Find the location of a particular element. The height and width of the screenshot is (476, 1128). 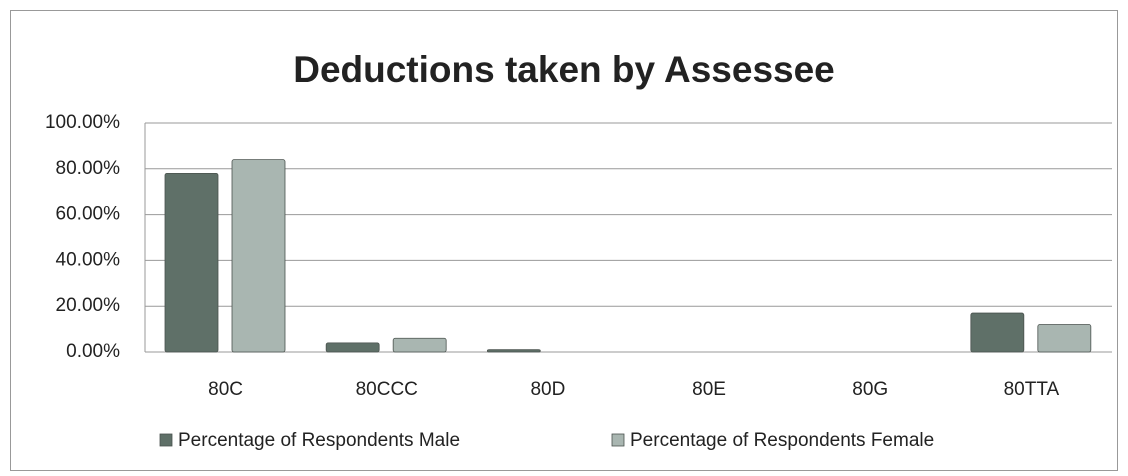

y-tick-label: 0.00% is located at coordinates (93, 351).